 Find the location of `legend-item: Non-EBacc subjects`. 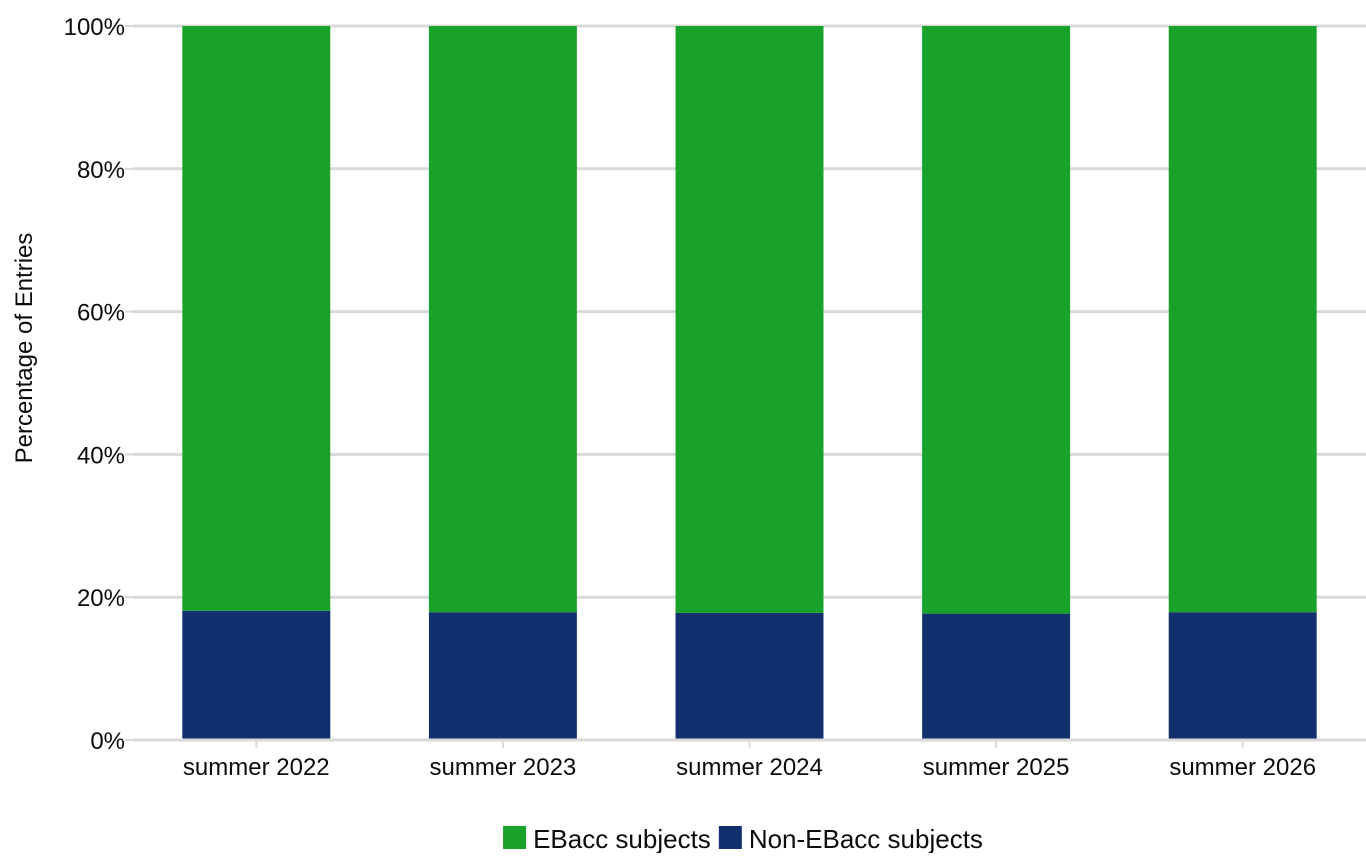

legend-item: Non-EBacc subjects is located at coordinates (850, 839).